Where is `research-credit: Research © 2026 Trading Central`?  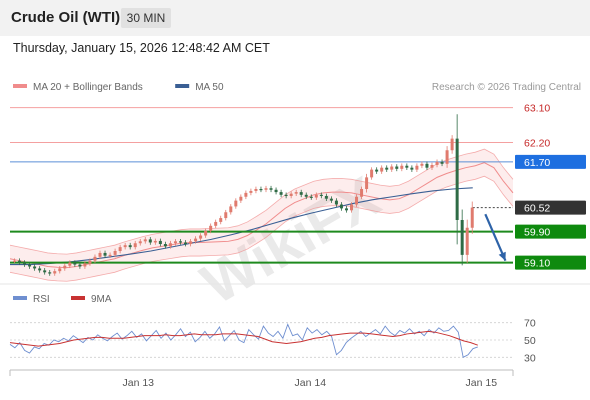
research-credit: Research © 2026 Trading Central is located at coordinates (506, 87).